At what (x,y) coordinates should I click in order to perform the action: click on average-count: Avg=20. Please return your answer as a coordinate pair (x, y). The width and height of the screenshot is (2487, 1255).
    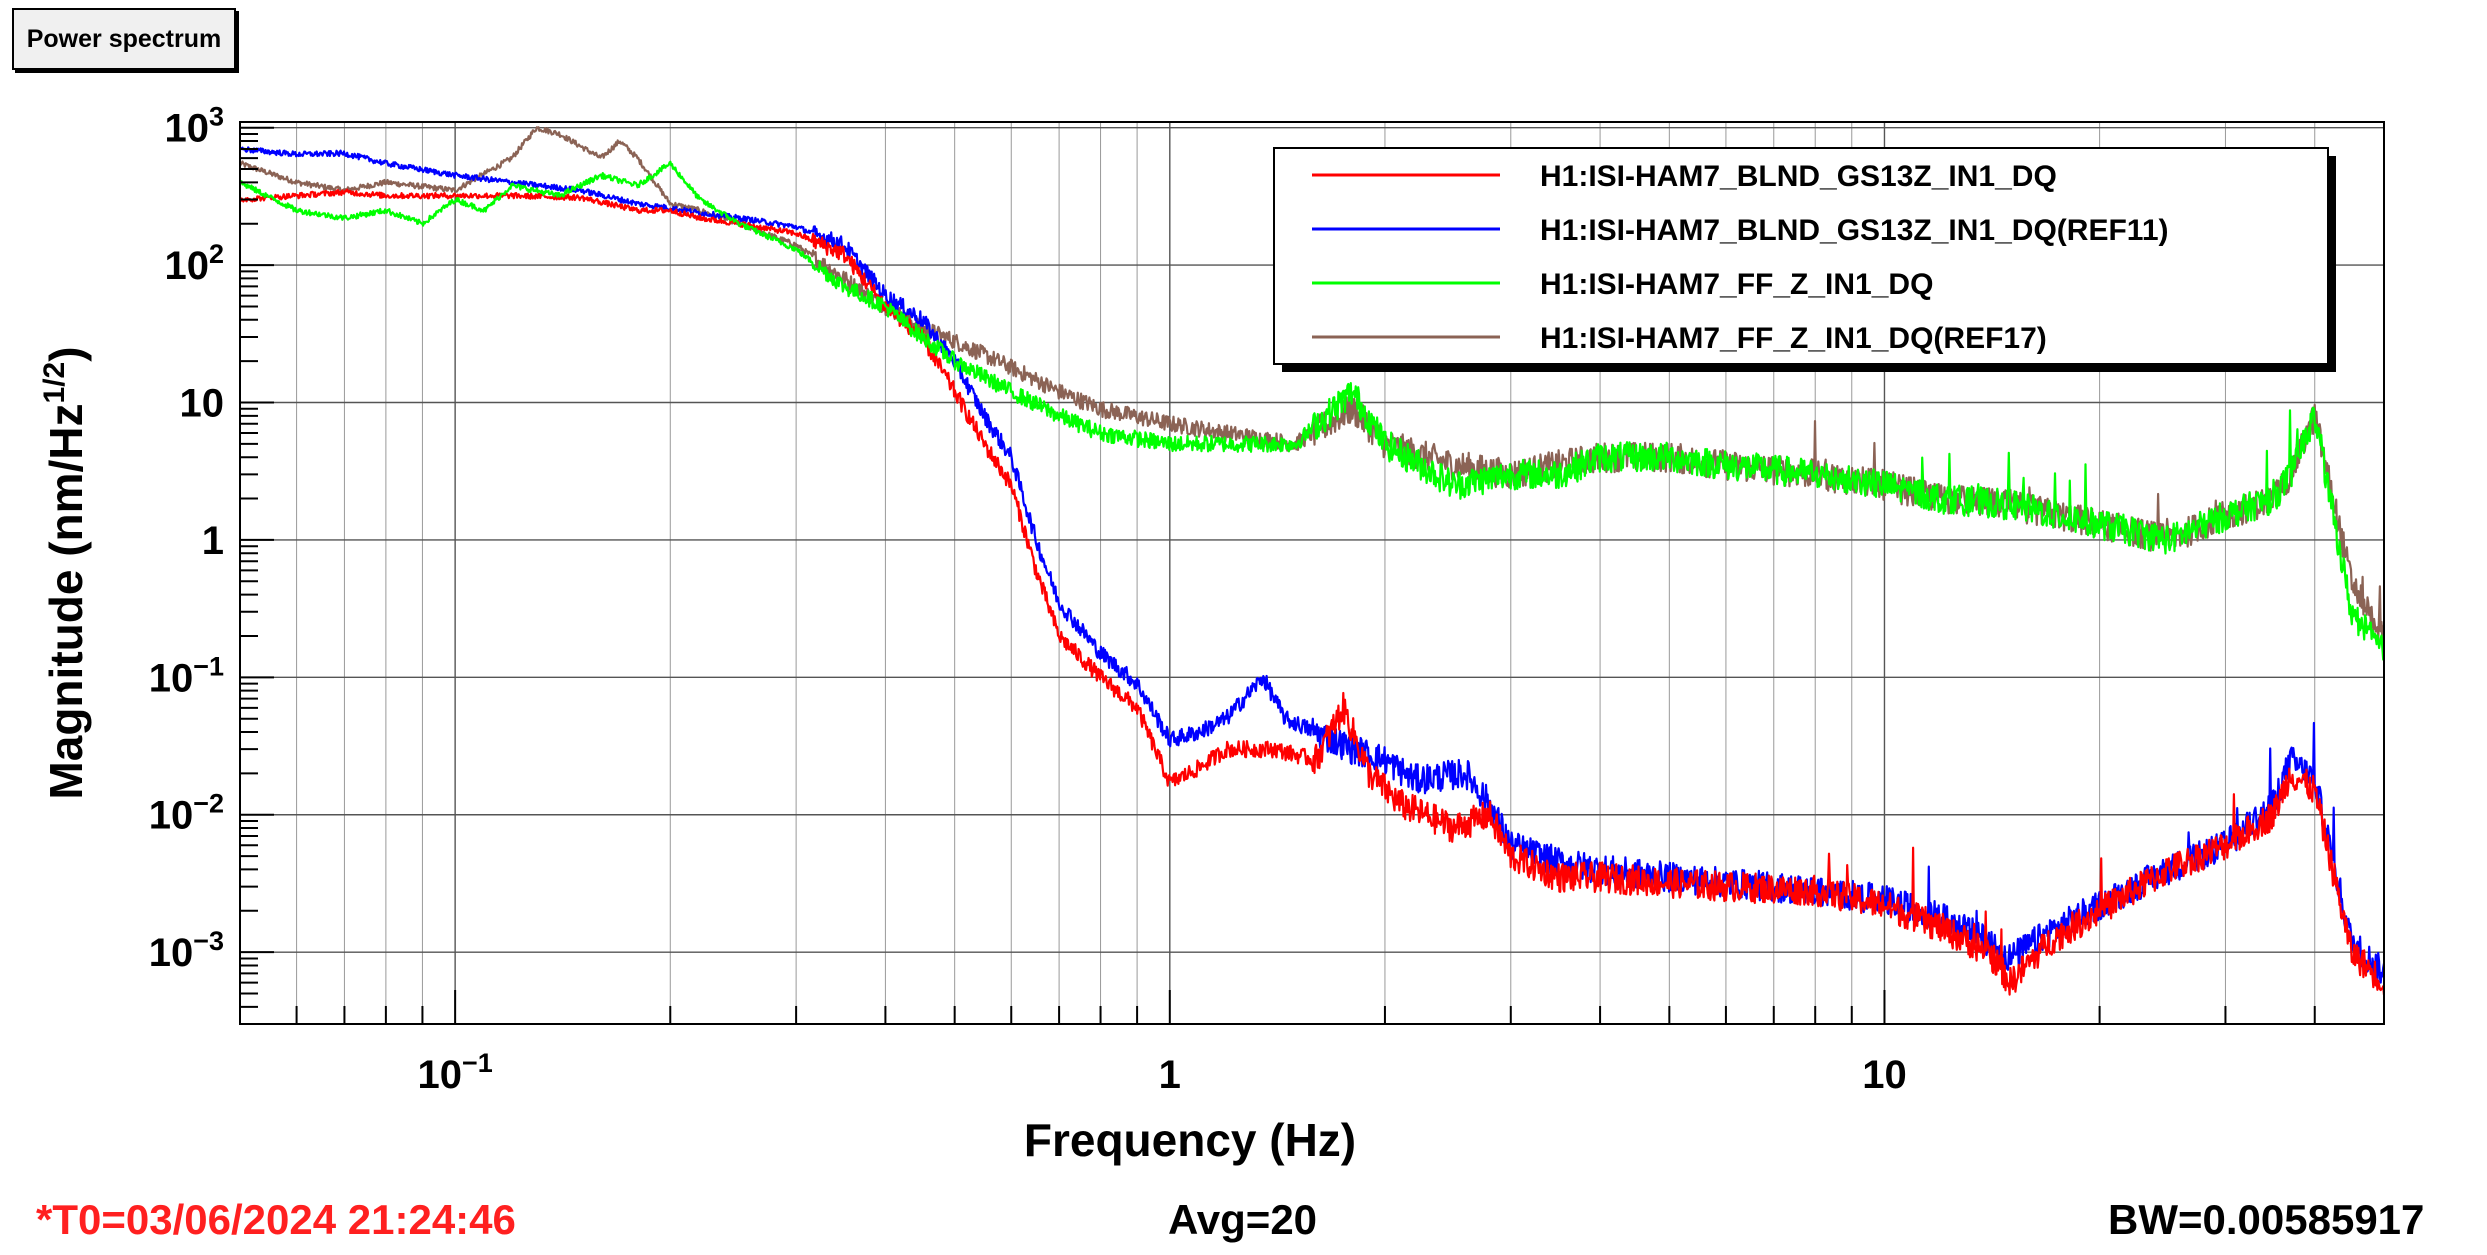
    Looking at the image, I should click on (1243, 1219).